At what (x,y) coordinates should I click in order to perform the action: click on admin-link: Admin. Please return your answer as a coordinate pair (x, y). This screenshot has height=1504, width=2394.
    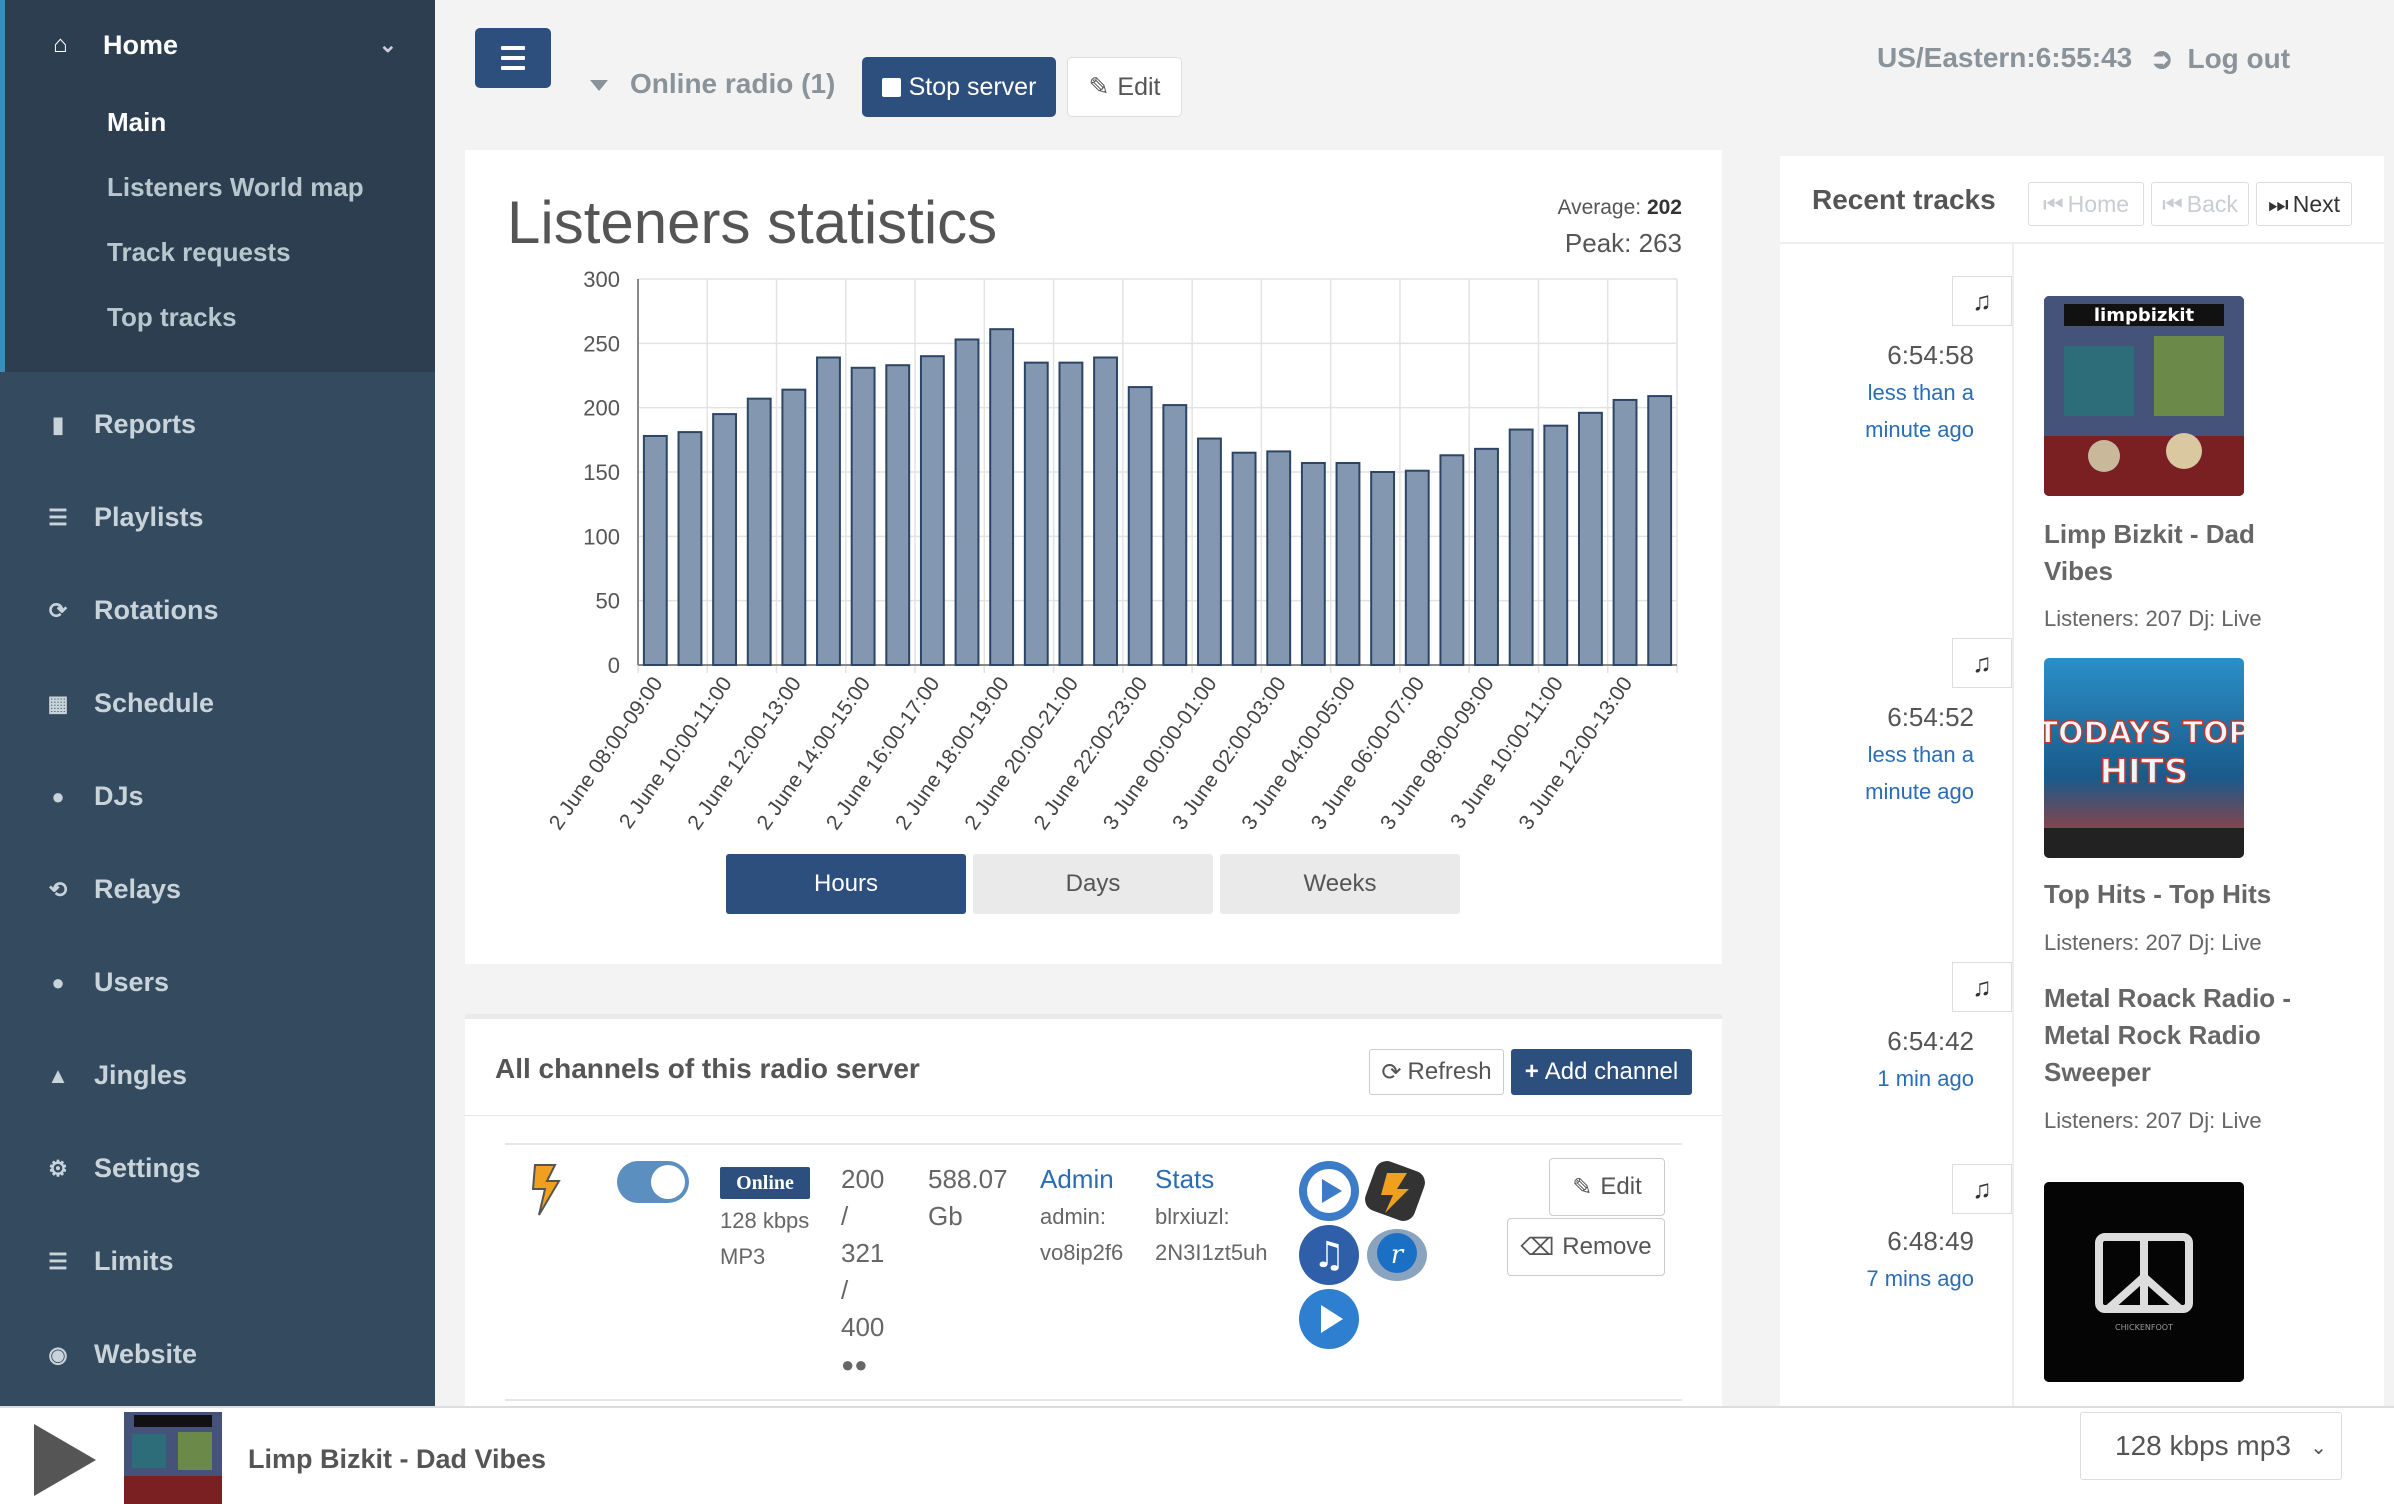
    Looking at the image, I should click on (1077, 1179).